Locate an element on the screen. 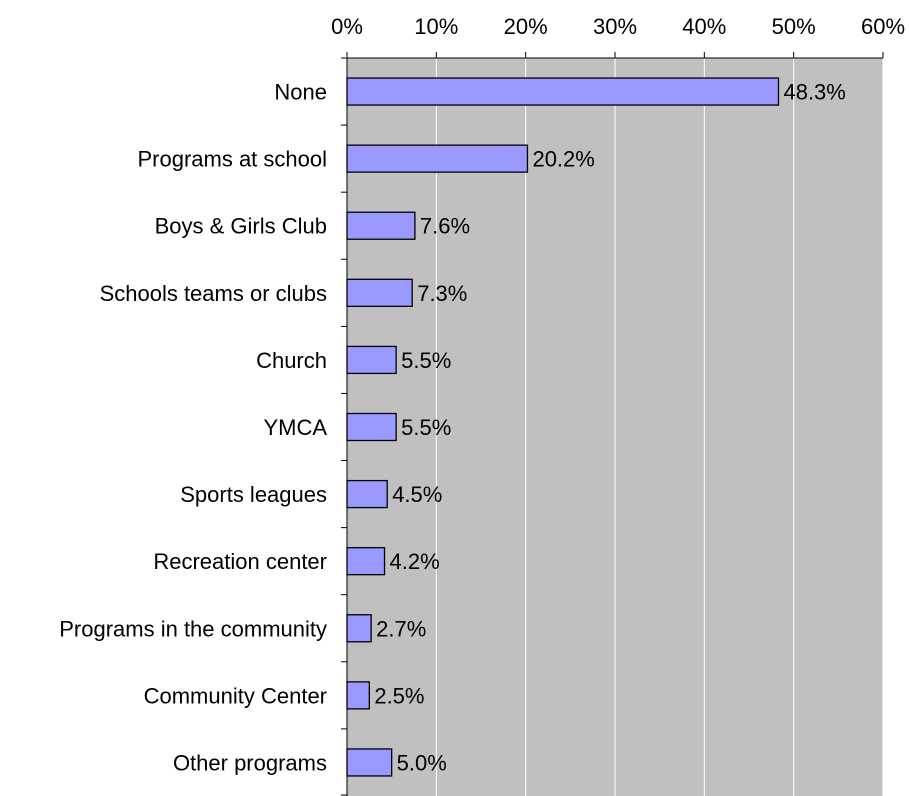  data-label: 5.0% is located at coordinates (422, 762).